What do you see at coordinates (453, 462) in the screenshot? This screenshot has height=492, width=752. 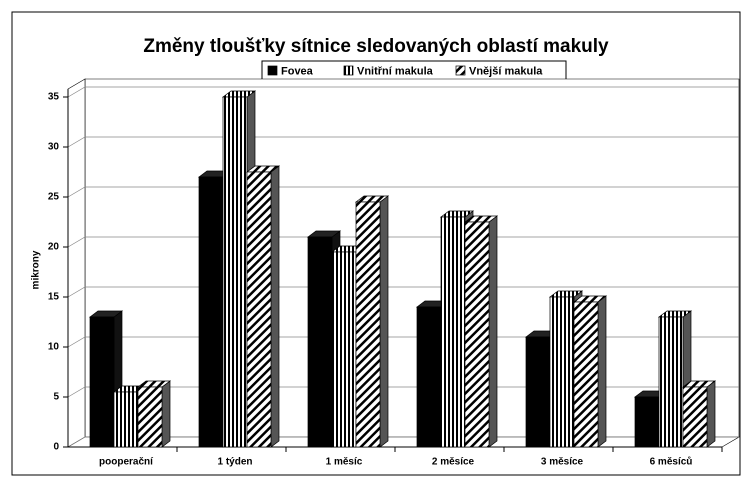 I see `x-tick-label: 2 měsíce` at bounding box center [453, 462].